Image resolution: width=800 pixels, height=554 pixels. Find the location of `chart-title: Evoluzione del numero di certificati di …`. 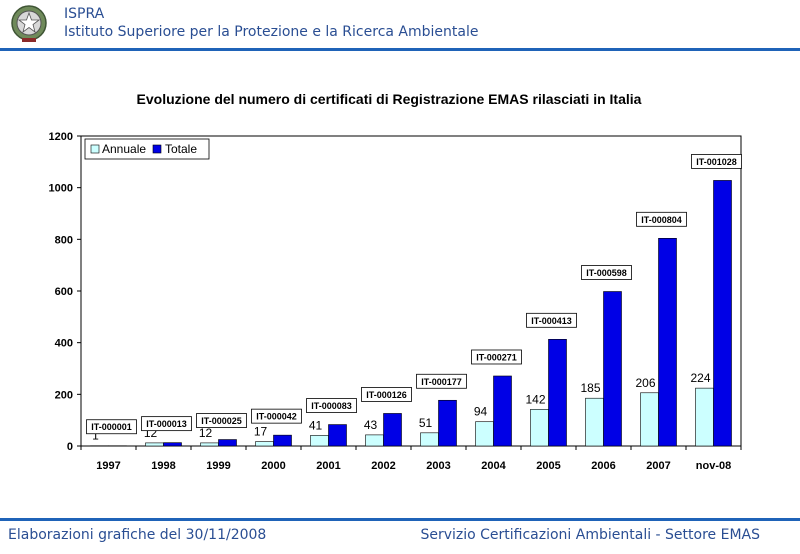

chart-title: Evoluzione del numero di certificati di … is located at coordinates (389, 99).